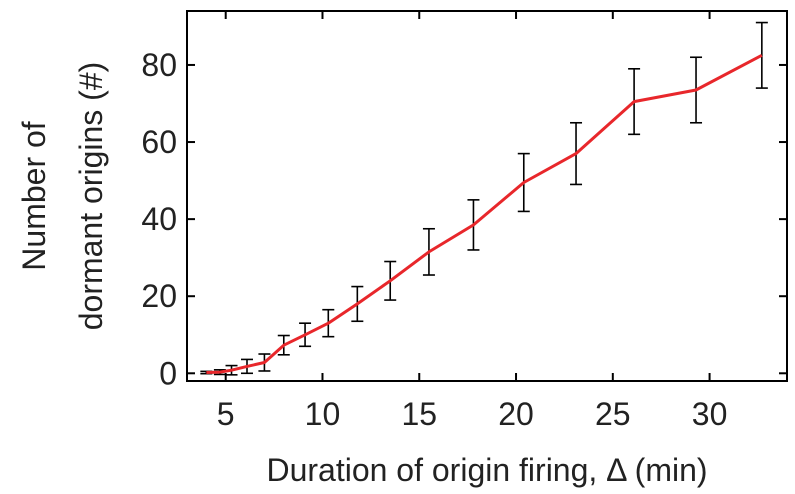  Describe the element at coordinates (168, 373) in the screenshot. I see `y-tick-label: 0` at that location.